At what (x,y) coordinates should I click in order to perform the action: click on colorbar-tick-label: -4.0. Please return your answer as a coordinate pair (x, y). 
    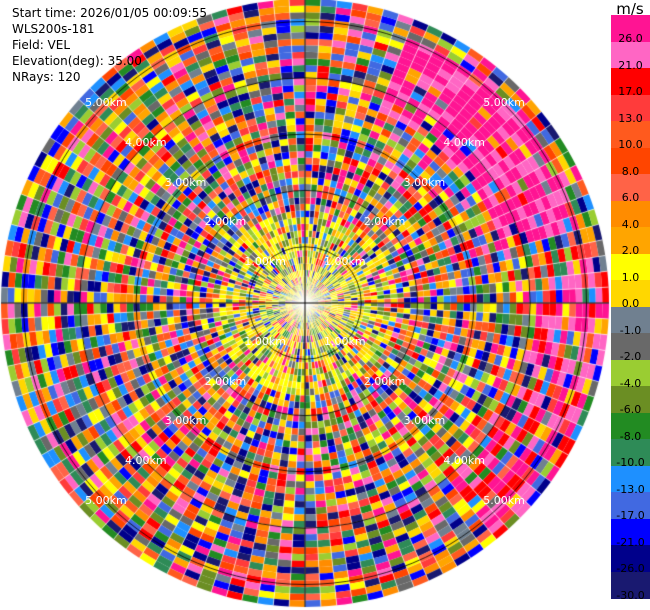
    Looking at the image, I should click on (630, 383).